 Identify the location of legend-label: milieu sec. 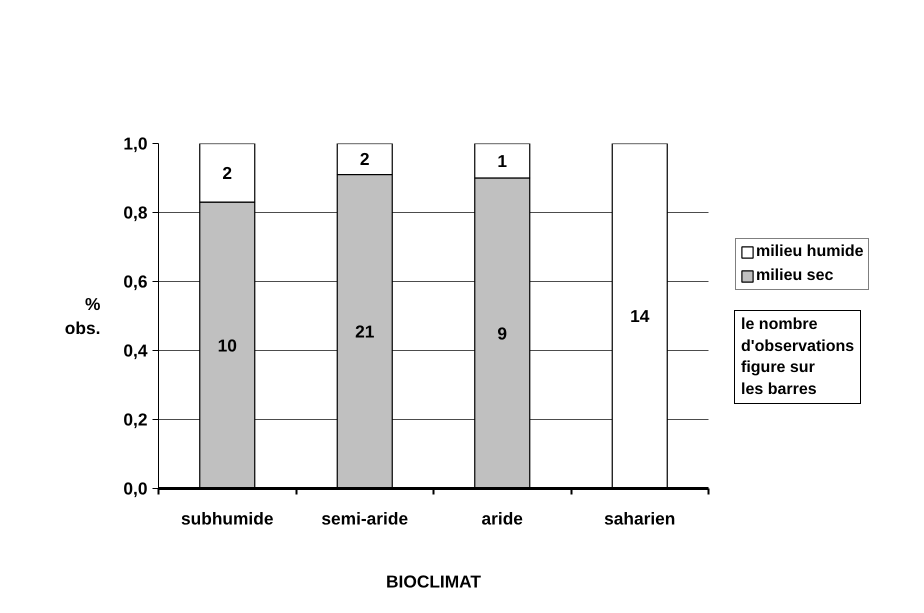
(795, 276).